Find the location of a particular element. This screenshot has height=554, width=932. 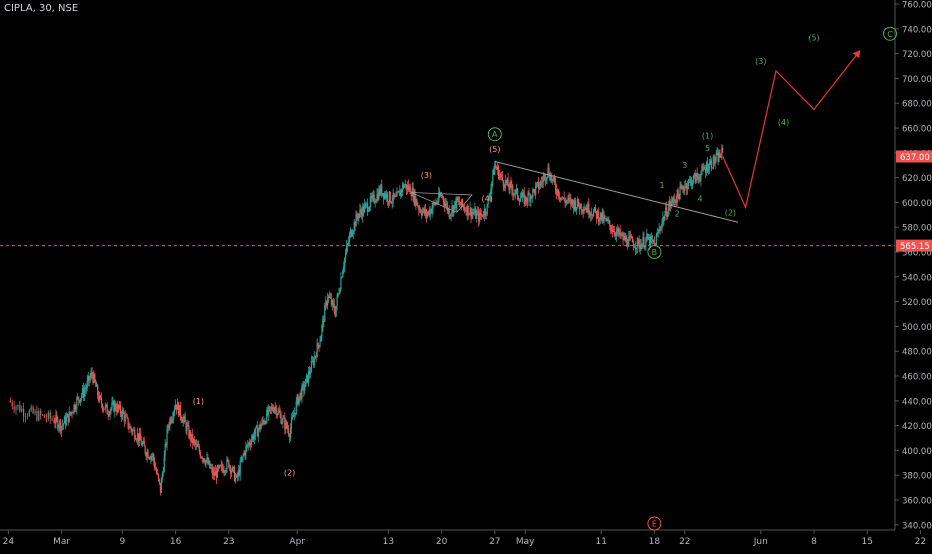

price-tick-label: 720.00 is located at coordinates (917, 55).